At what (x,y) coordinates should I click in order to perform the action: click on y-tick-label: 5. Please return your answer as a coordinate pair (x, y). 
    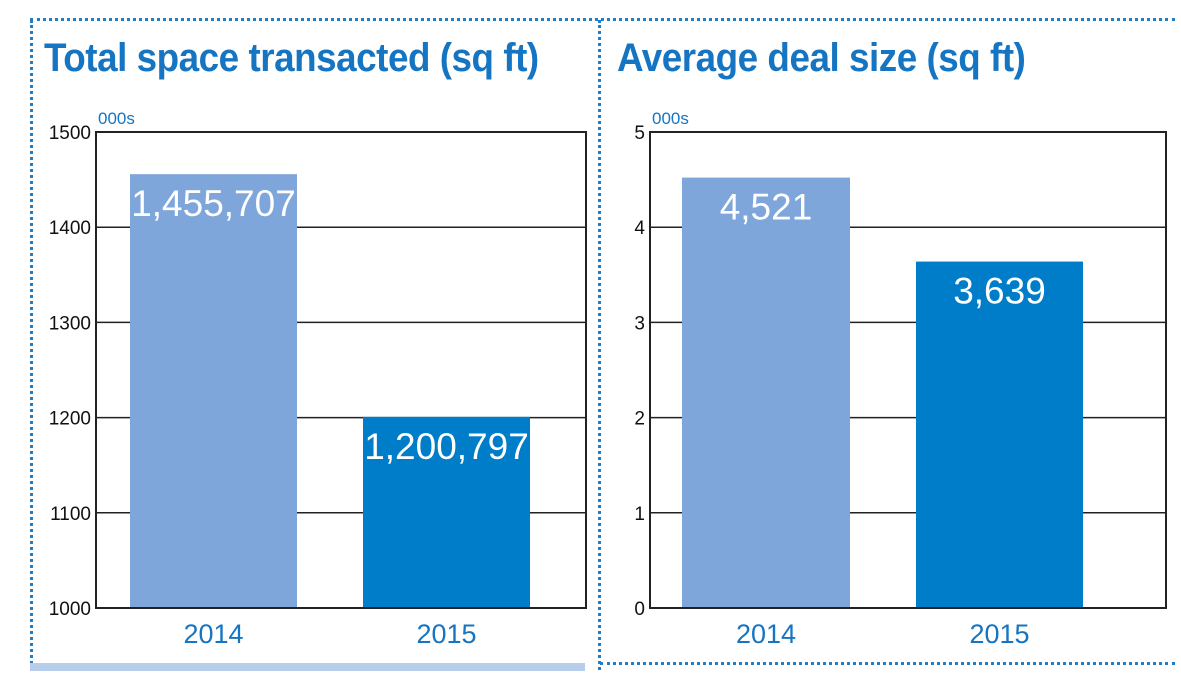
    Looking at the image, I should click on (639, 133).